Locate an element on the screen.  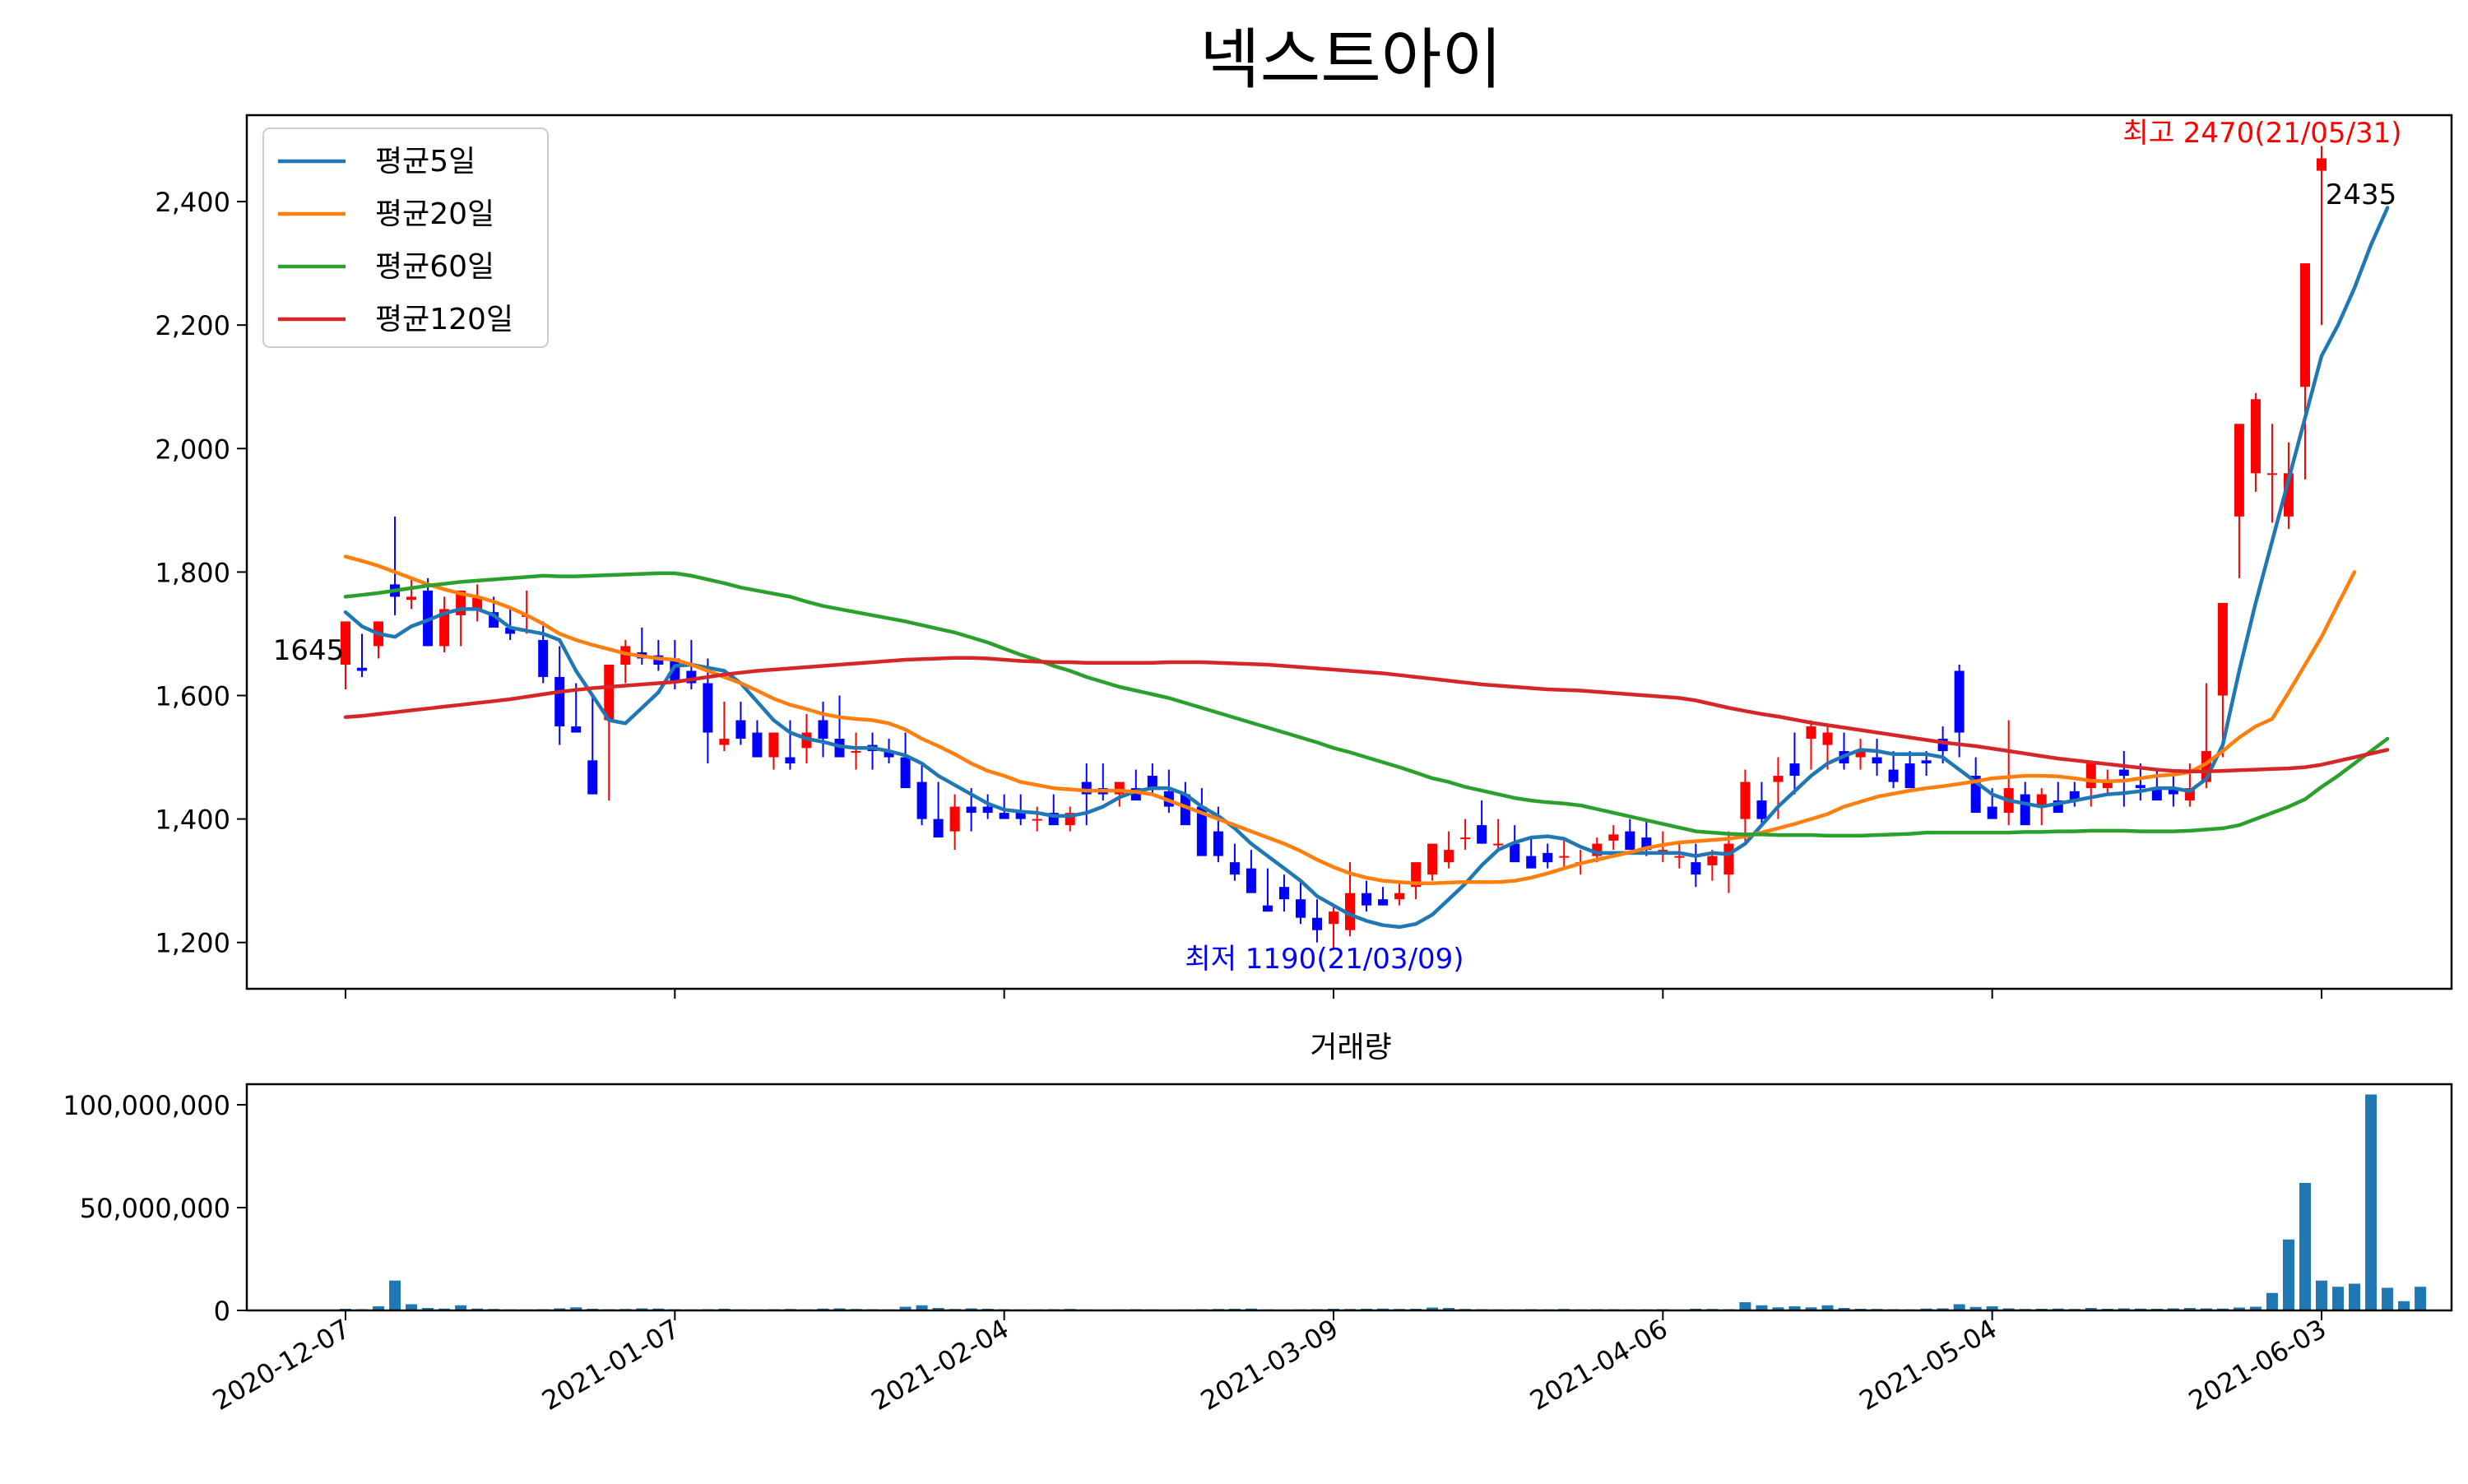
x-tick-label: 2021-03-09 is located at coordinates (1269, 1365).